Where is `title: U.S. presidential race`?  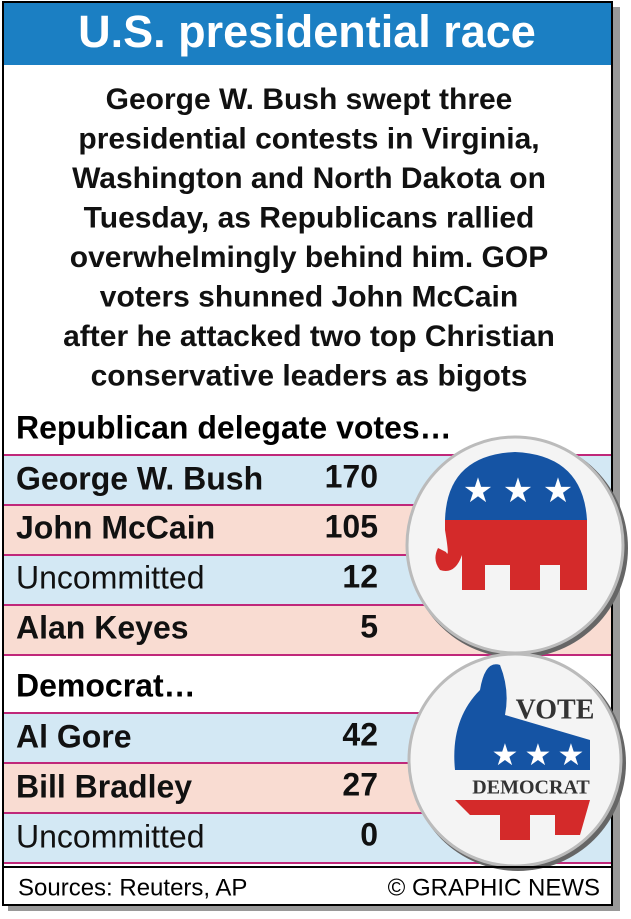
title: U.S. presidential race is located at coordinates (307, 31).